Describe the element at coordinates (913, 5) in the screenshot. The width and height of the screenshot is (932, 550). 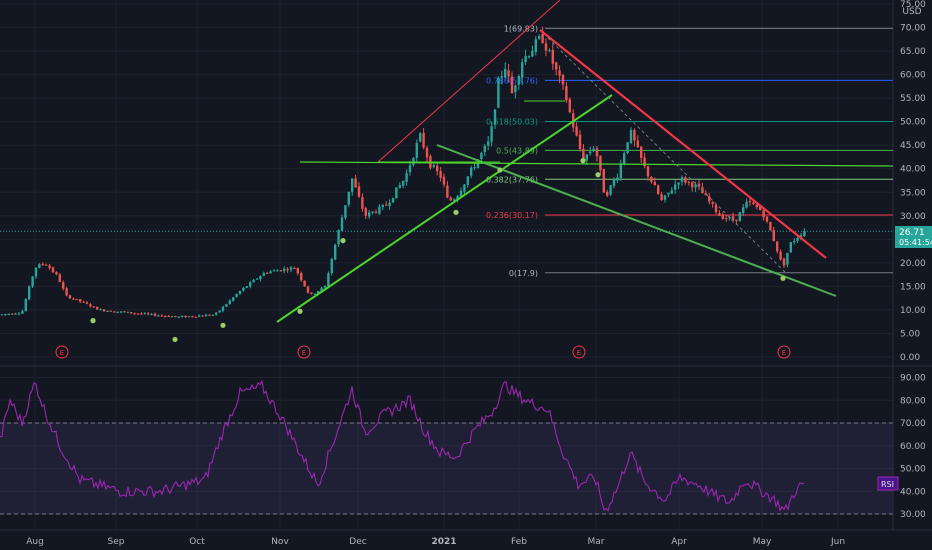
I see `price-tick-label: 75.00` at that location.